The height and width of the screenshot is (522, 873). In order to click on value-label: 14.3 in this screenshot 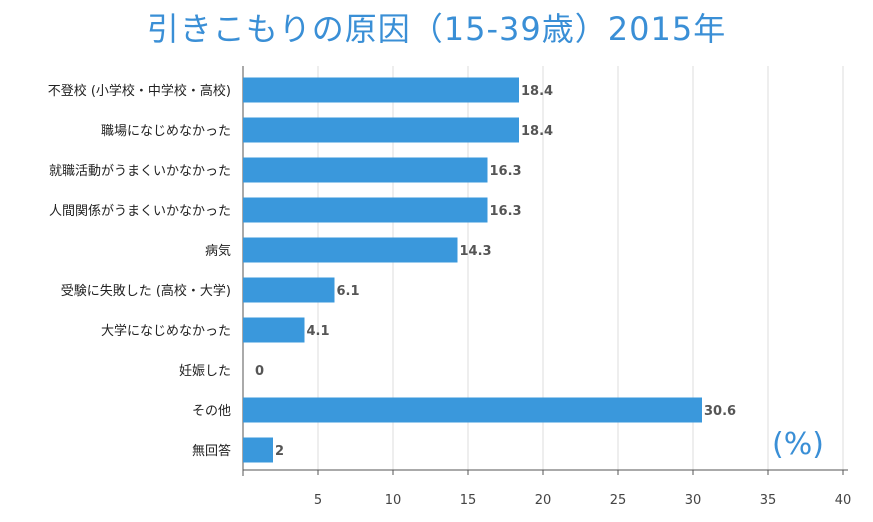, I will do `click(476, 251)`.